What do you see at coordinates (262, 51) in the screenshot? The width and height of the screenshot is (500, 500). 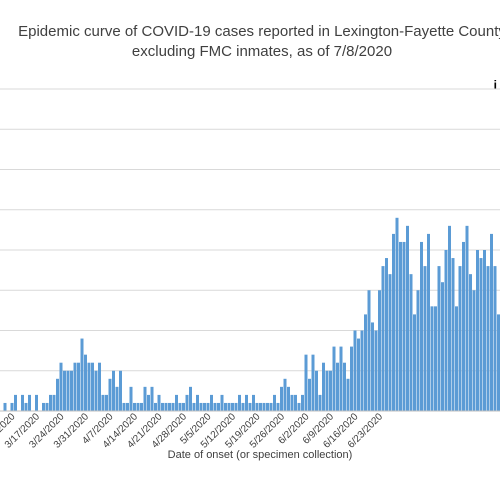 I see `chart-title-line-2: excluding FMC inmates, as of 7/8/2020` at bounding box center [262, 51].